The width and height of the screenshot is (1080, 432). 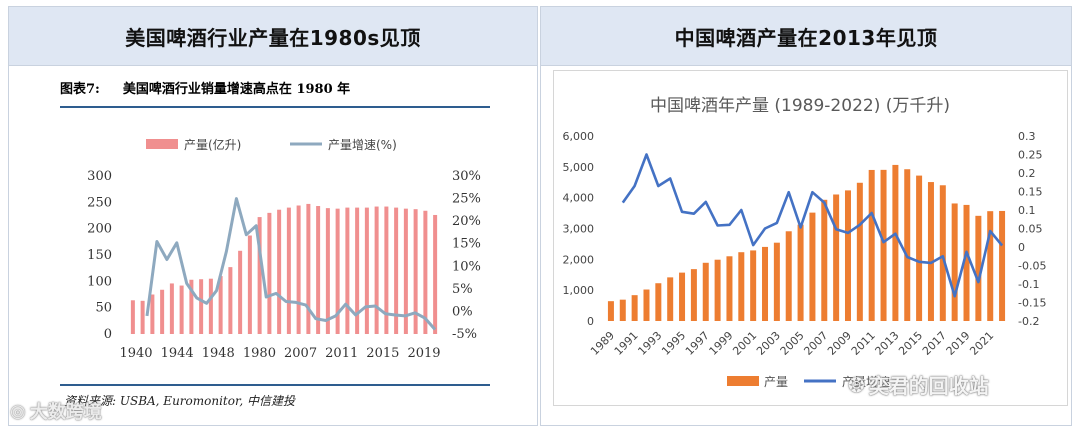 What do you see at coordinates (579, 167) in the screenshot?
I see `left-y-tick-label: 5,000` at bounding box center [579, 167].